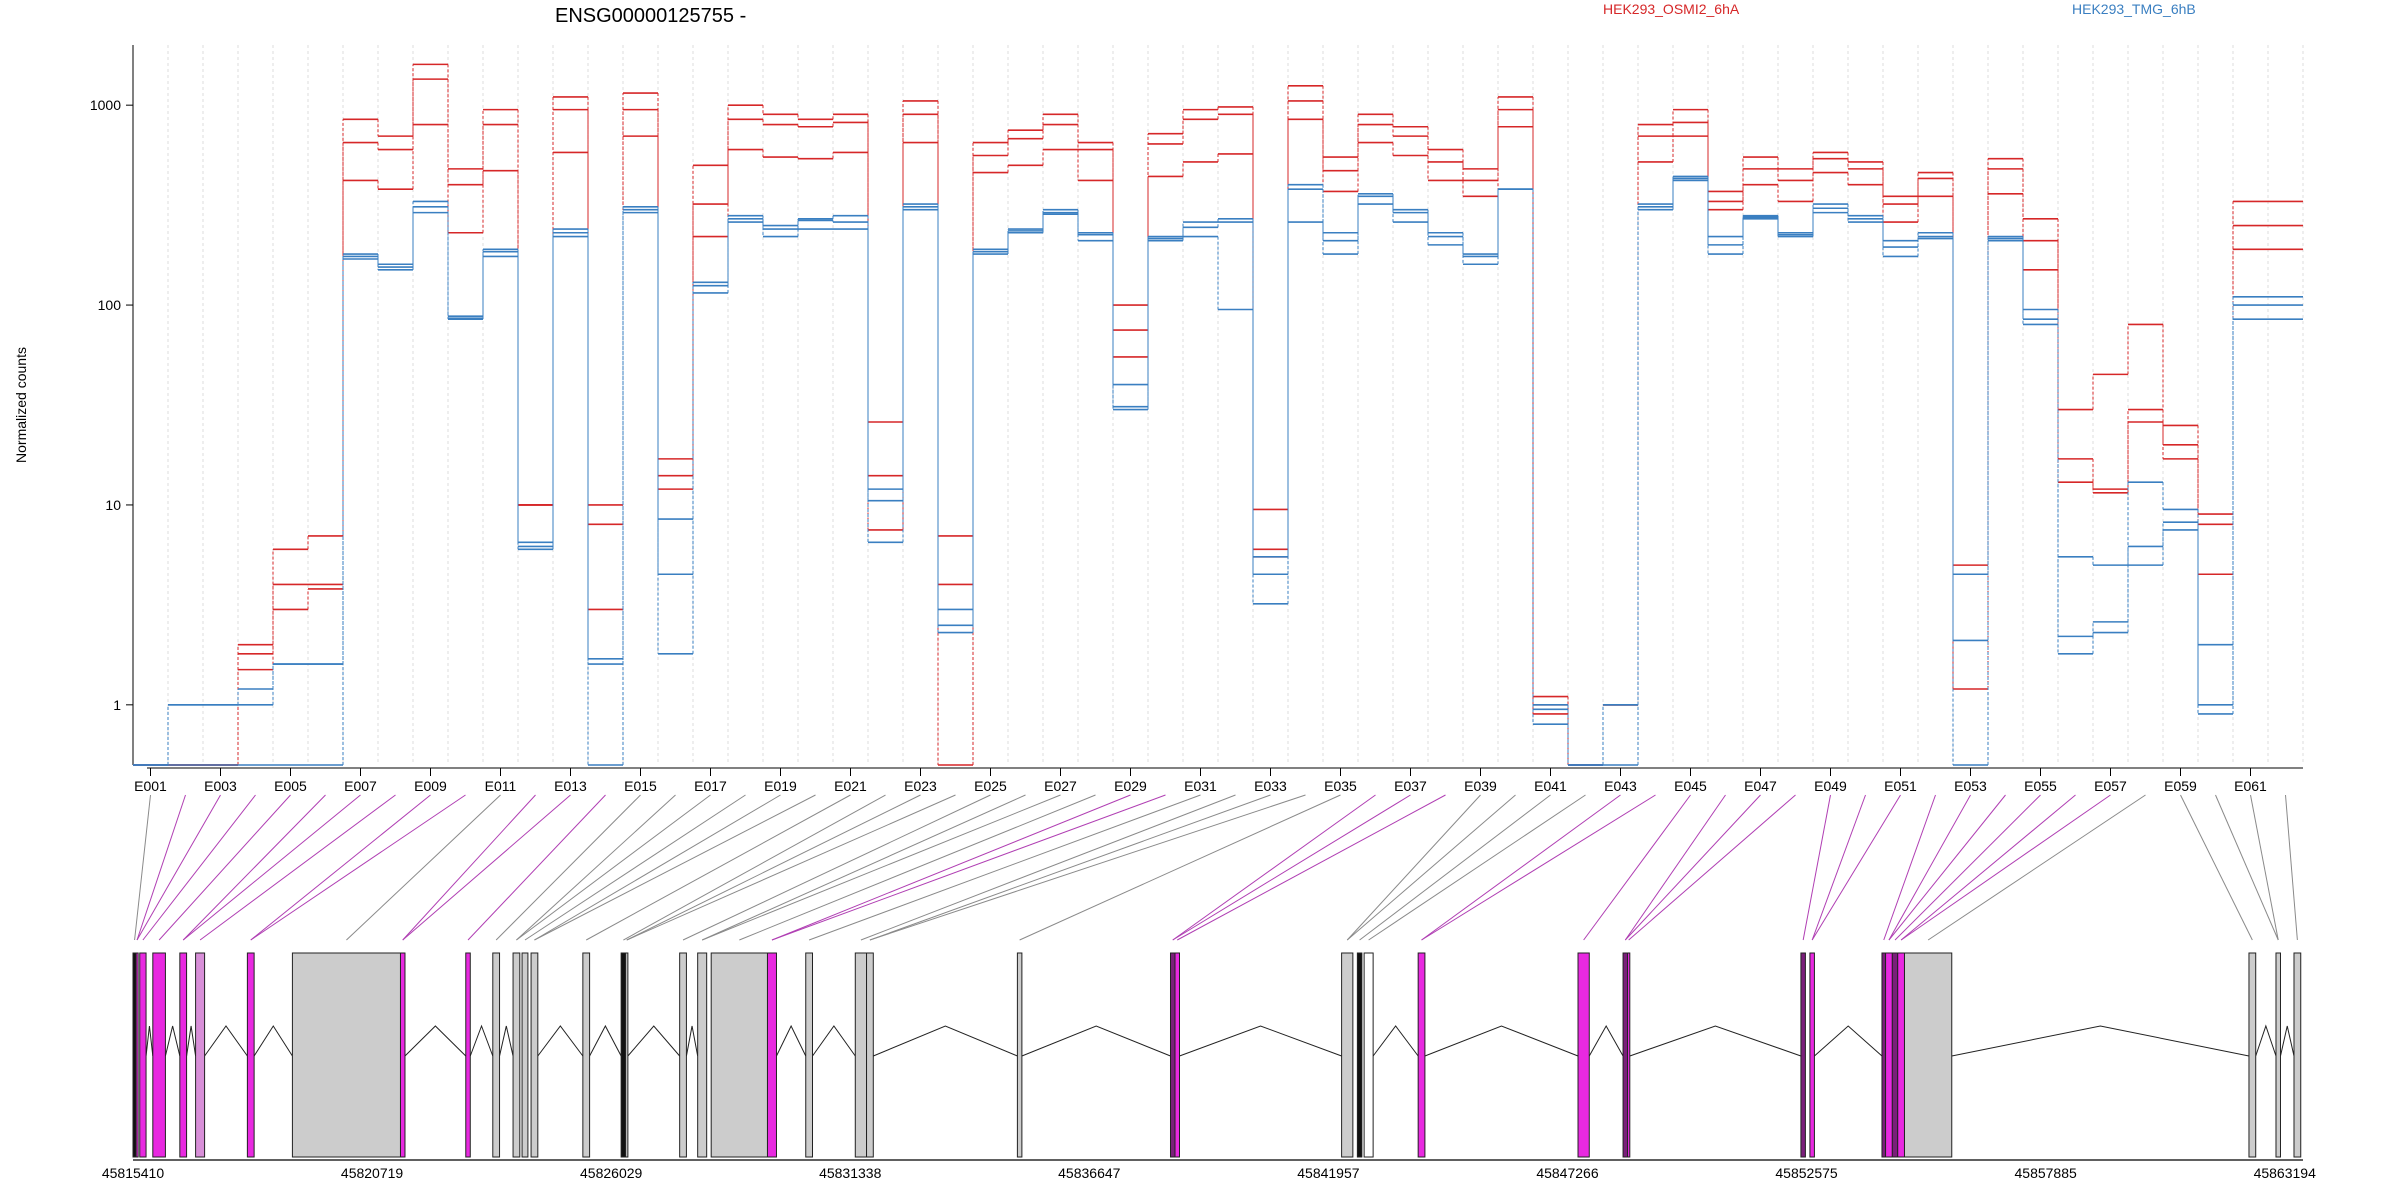 Image resolution: width=2400 pixels, height=1200 pixels. Describe the element at coordinates (2250, 786) in the screenshot. I see `x-tick-label: E061` at that location.